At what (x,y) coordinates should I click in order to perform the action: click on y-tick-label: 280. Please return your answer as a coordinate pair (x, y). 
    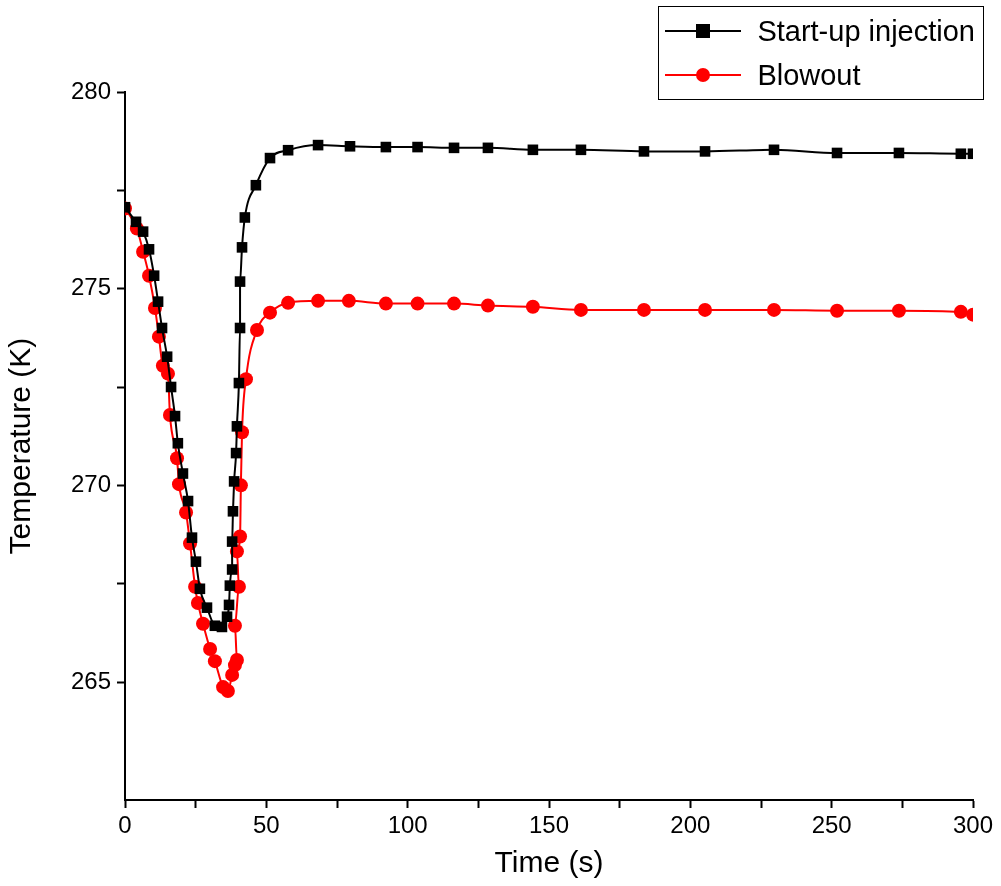
    Looking at the image, I should click on (90, 90).